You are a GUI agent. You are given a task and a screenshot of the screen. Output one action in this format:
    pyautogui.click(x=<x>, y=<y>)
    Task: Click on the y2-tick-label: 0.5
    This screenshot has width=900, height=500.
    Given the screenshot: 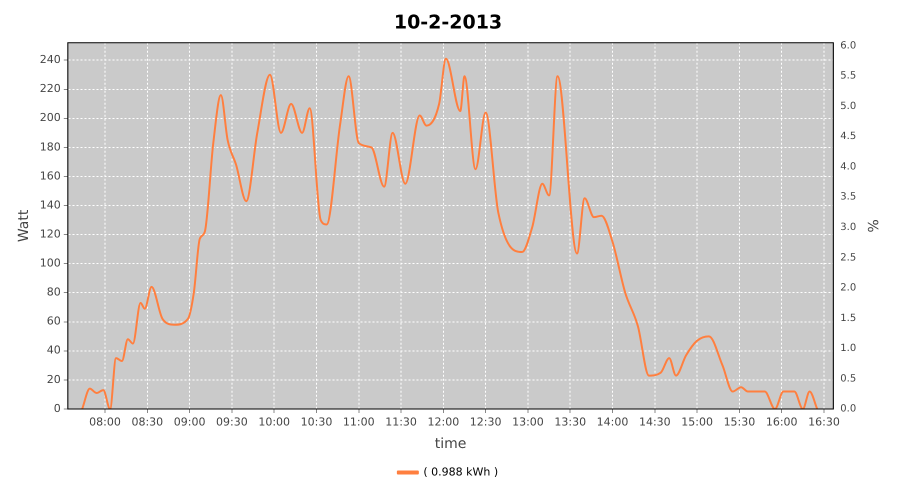 What is the action you would take?
    pyautogui.click(x=848, y=378)
    